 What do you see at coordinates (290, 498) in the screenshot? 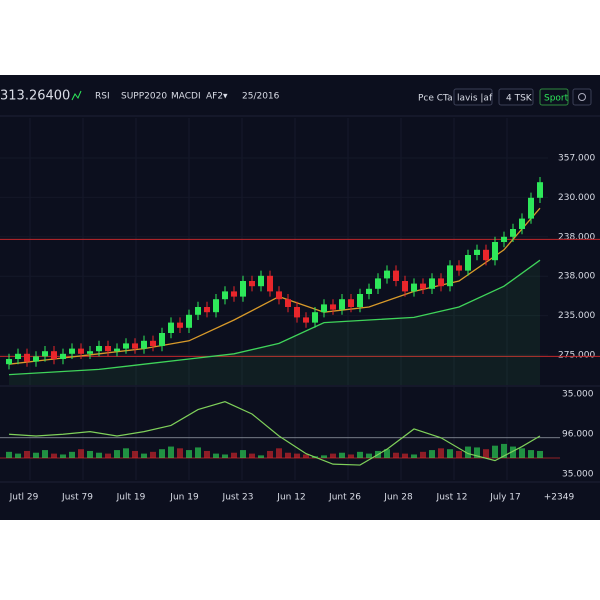
I see `x-axis-label: Jun 12` at bounding box center [290, 498].